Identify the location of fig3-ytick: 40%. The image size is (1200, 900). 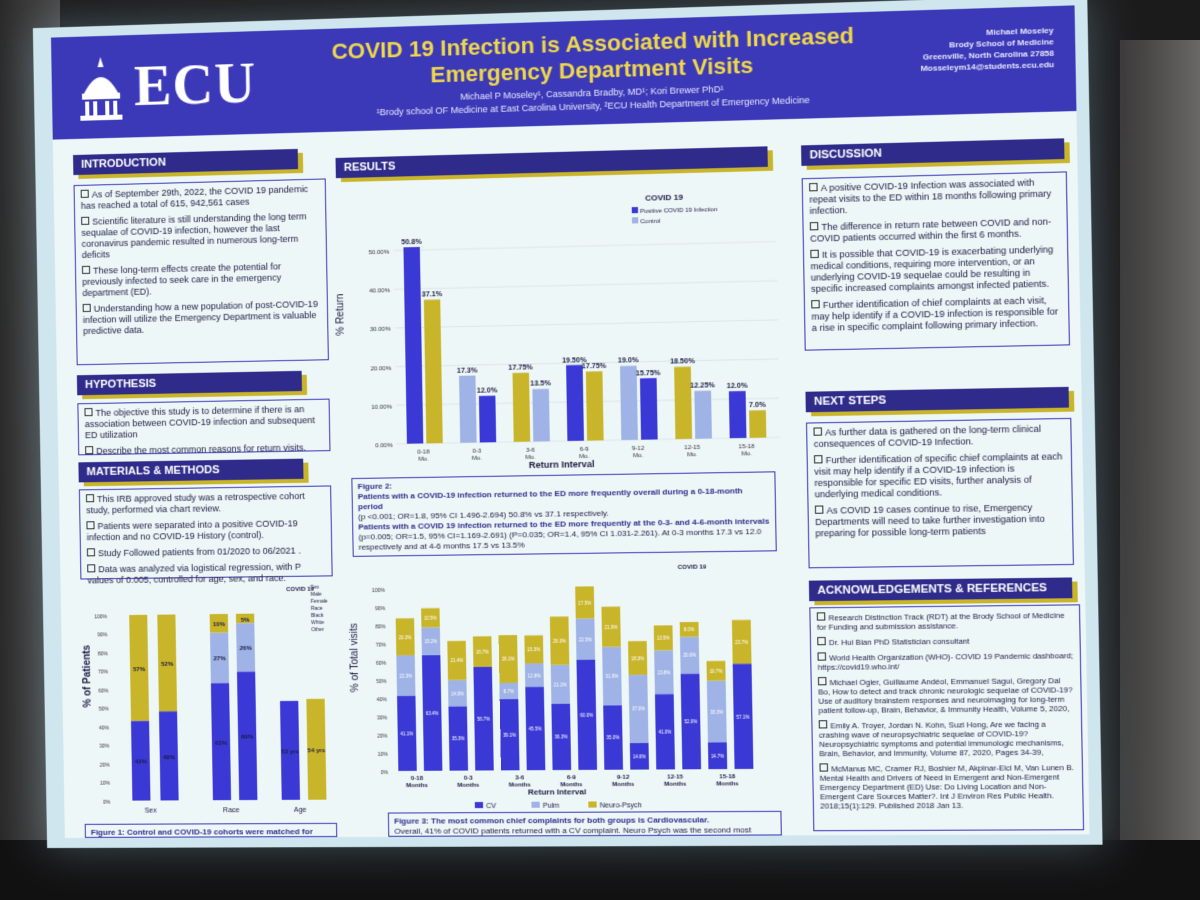
(382, 700).